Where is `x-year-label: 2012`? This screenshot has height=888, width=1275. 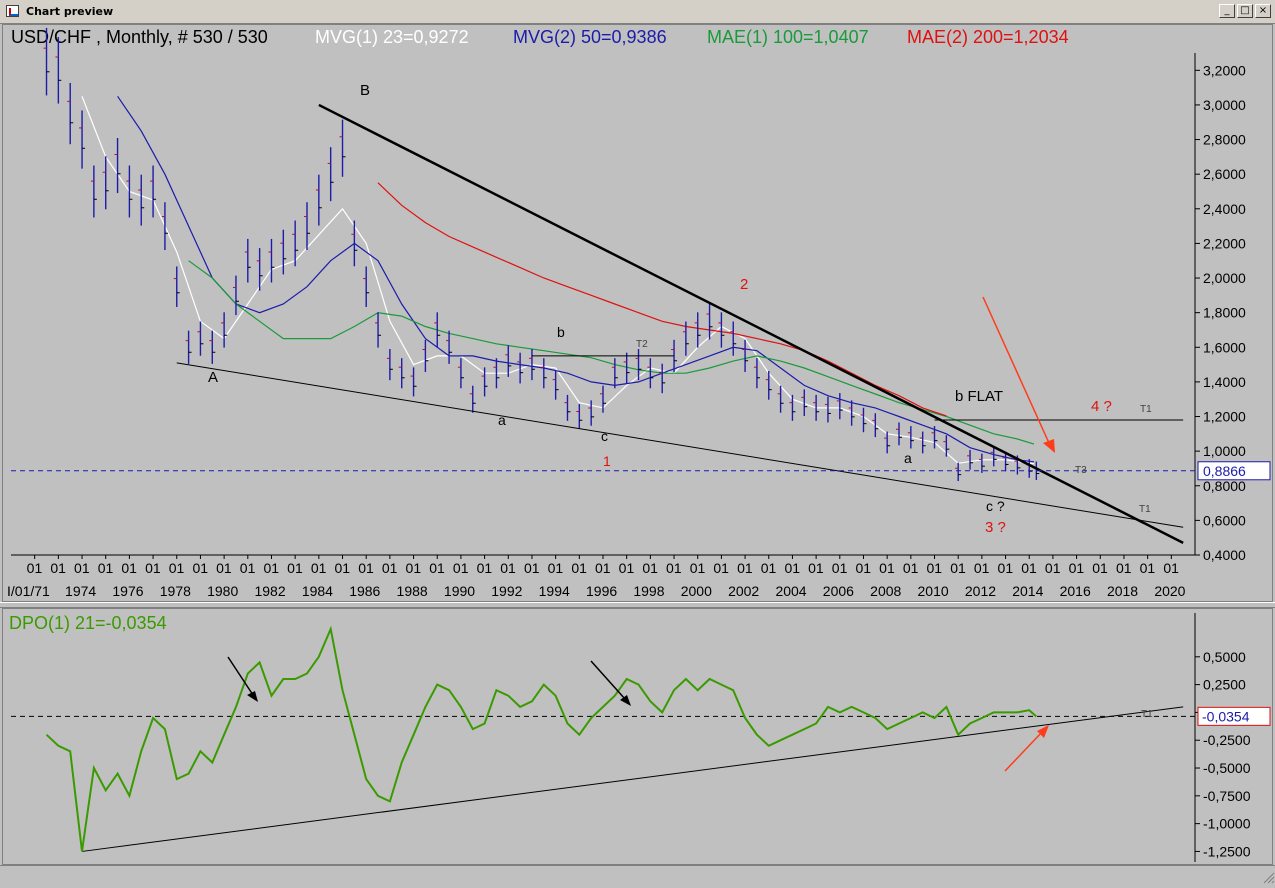 x-year-label: 2012 is located at coordinates (980, 591).